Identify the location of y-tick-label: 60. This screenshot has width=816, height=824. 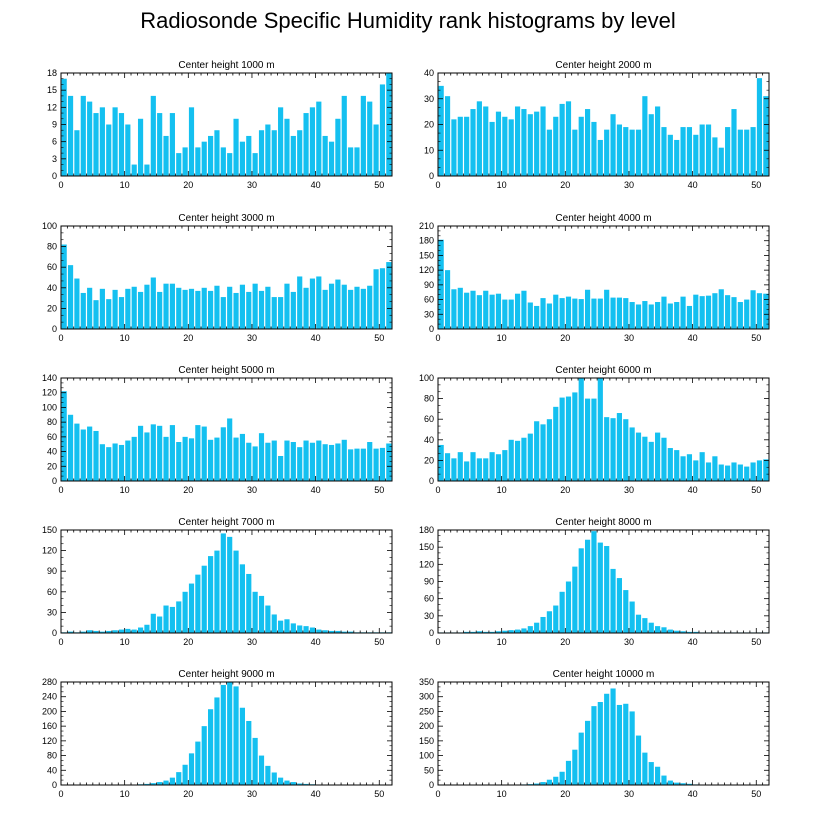
(429, 599).